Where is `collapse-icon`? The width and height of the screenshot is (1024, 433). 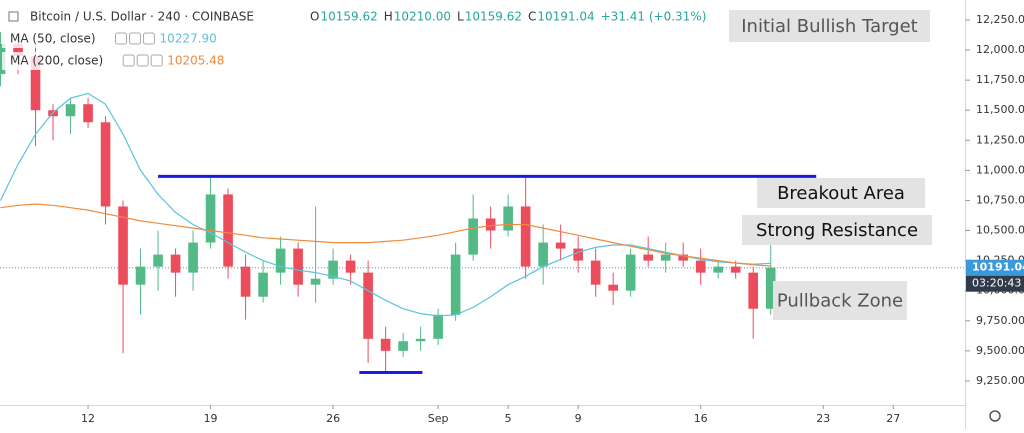
collapse-icon is located at coordinates (13, 16).